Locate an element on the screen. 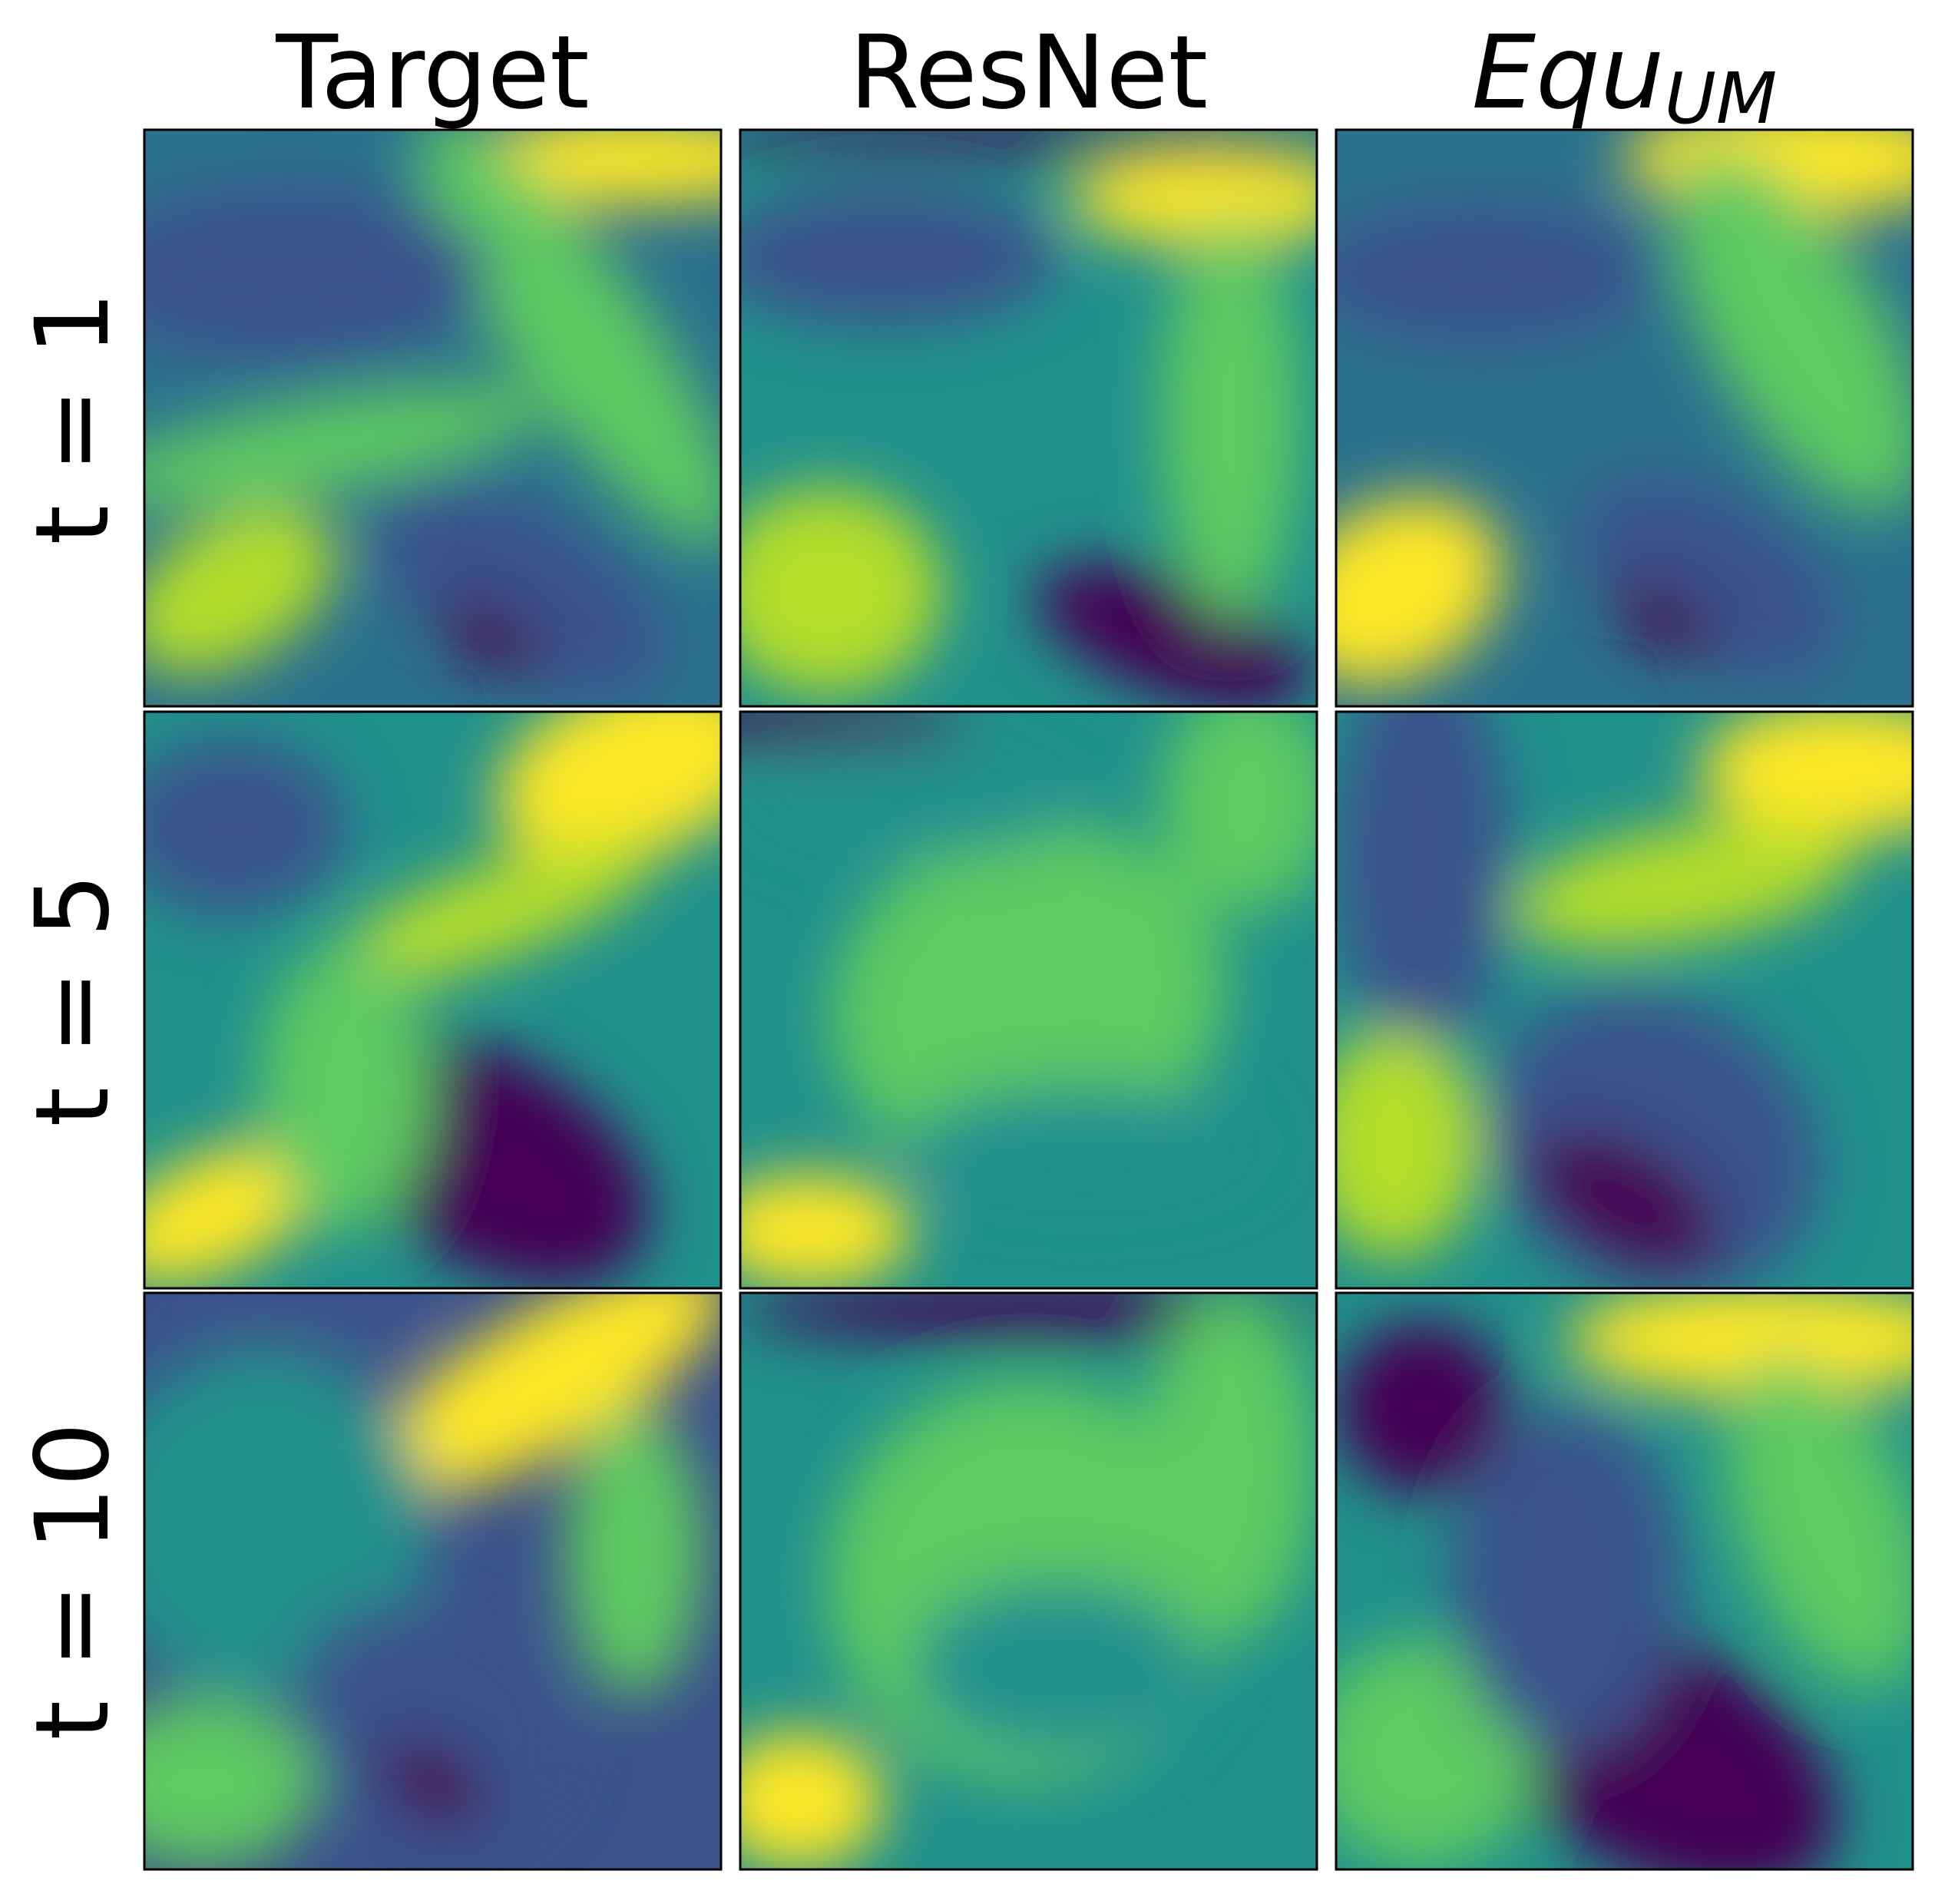 This screenshot has height=1904, width=1935. row-label: t = 10 is located at coordinates (73, 1581).